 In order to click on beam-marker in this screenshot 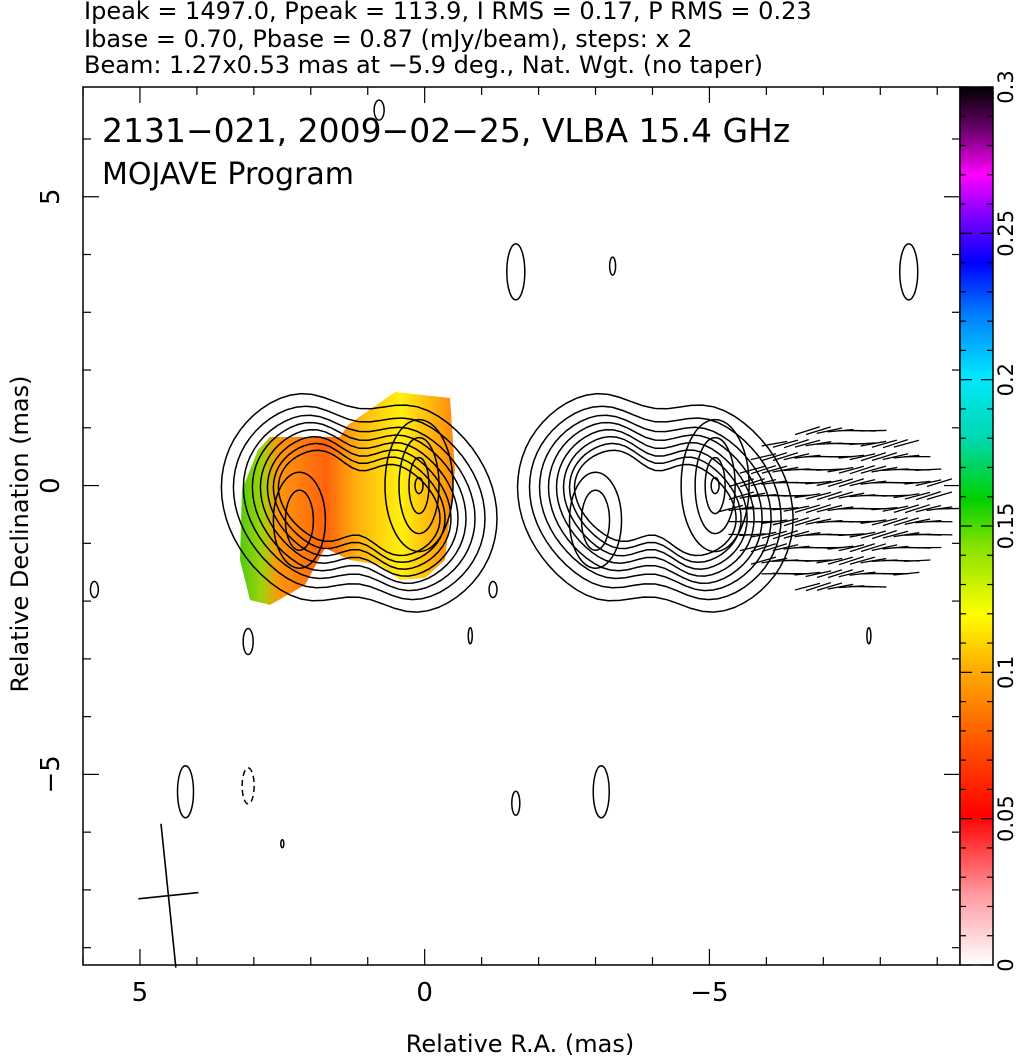, I will do `click(168, 895)`.